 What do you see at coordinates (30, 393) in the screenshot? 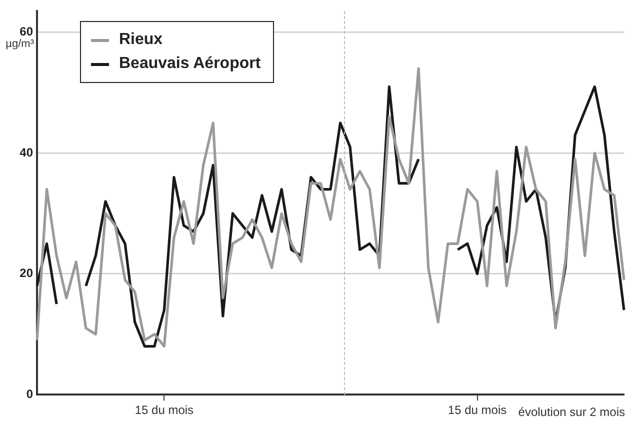
I see `y-tick-label: 0` at bounding box center [30, 393].